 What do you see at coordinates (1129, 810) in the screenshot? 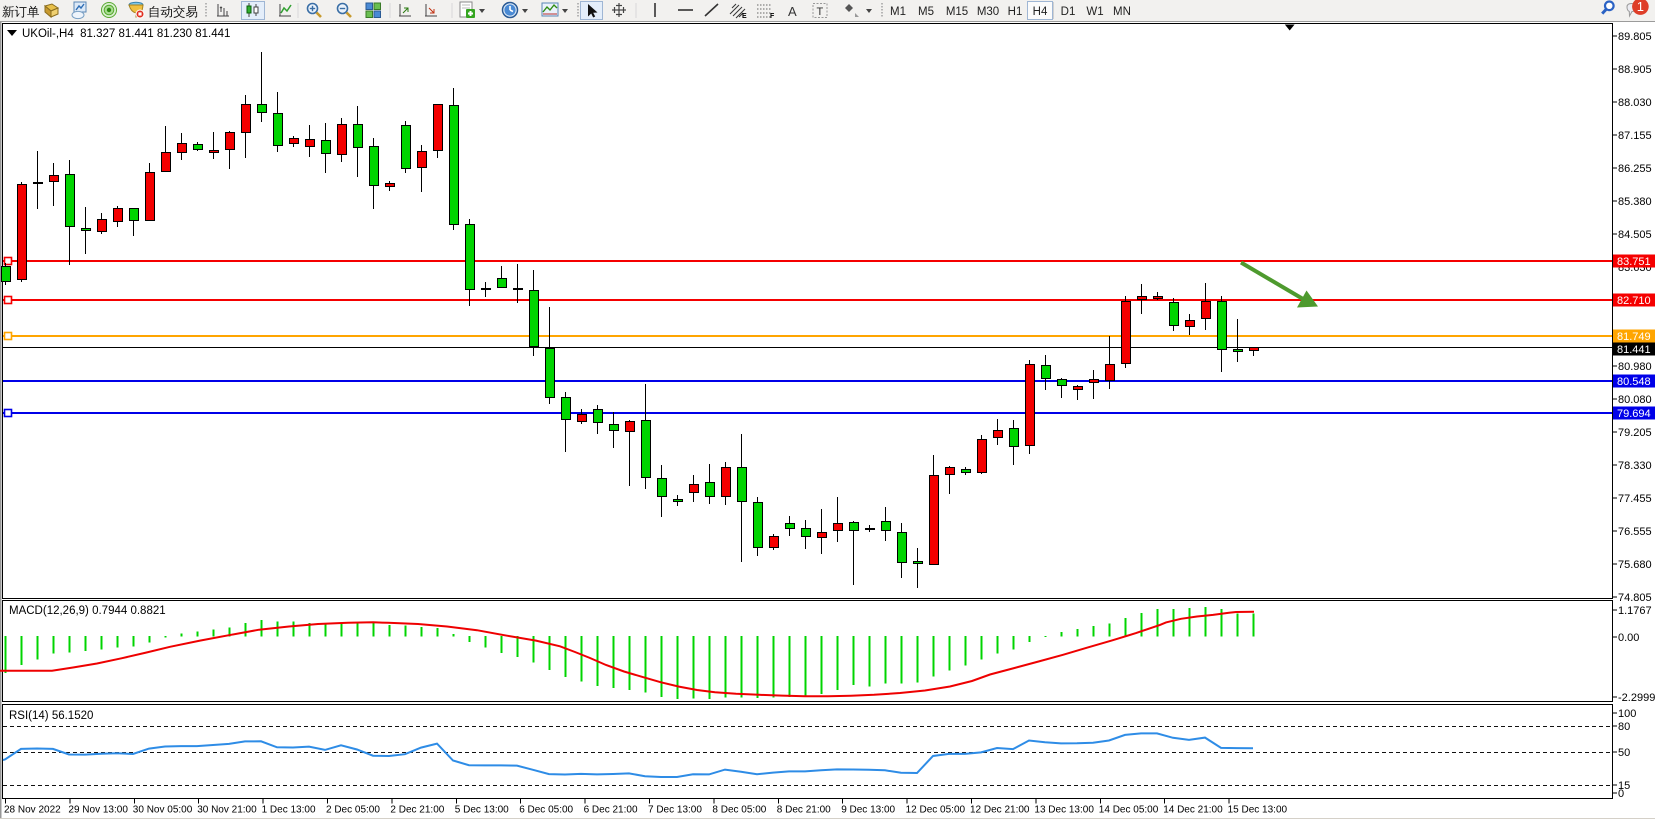
I see `svg-text: 14 Dec 05:00` at bounding box center [1129, 810].